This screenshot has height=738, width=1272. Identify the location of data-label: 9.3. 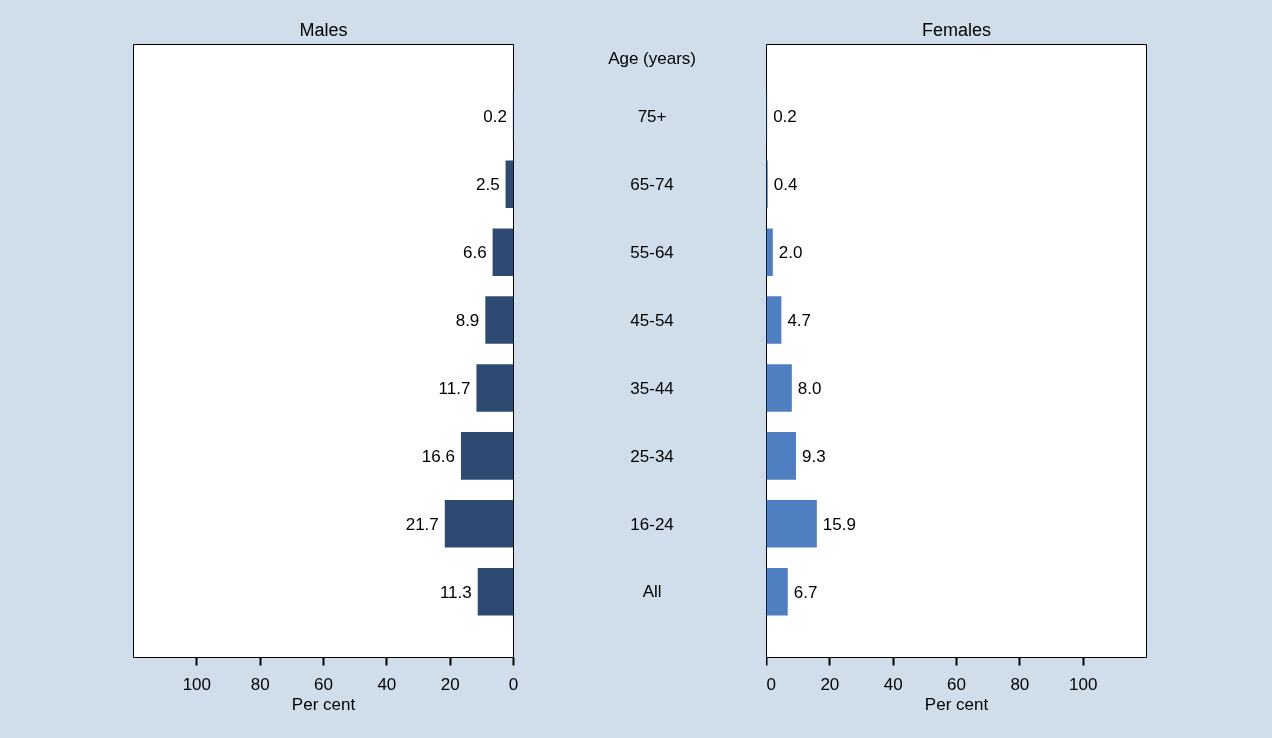
(813, 456).